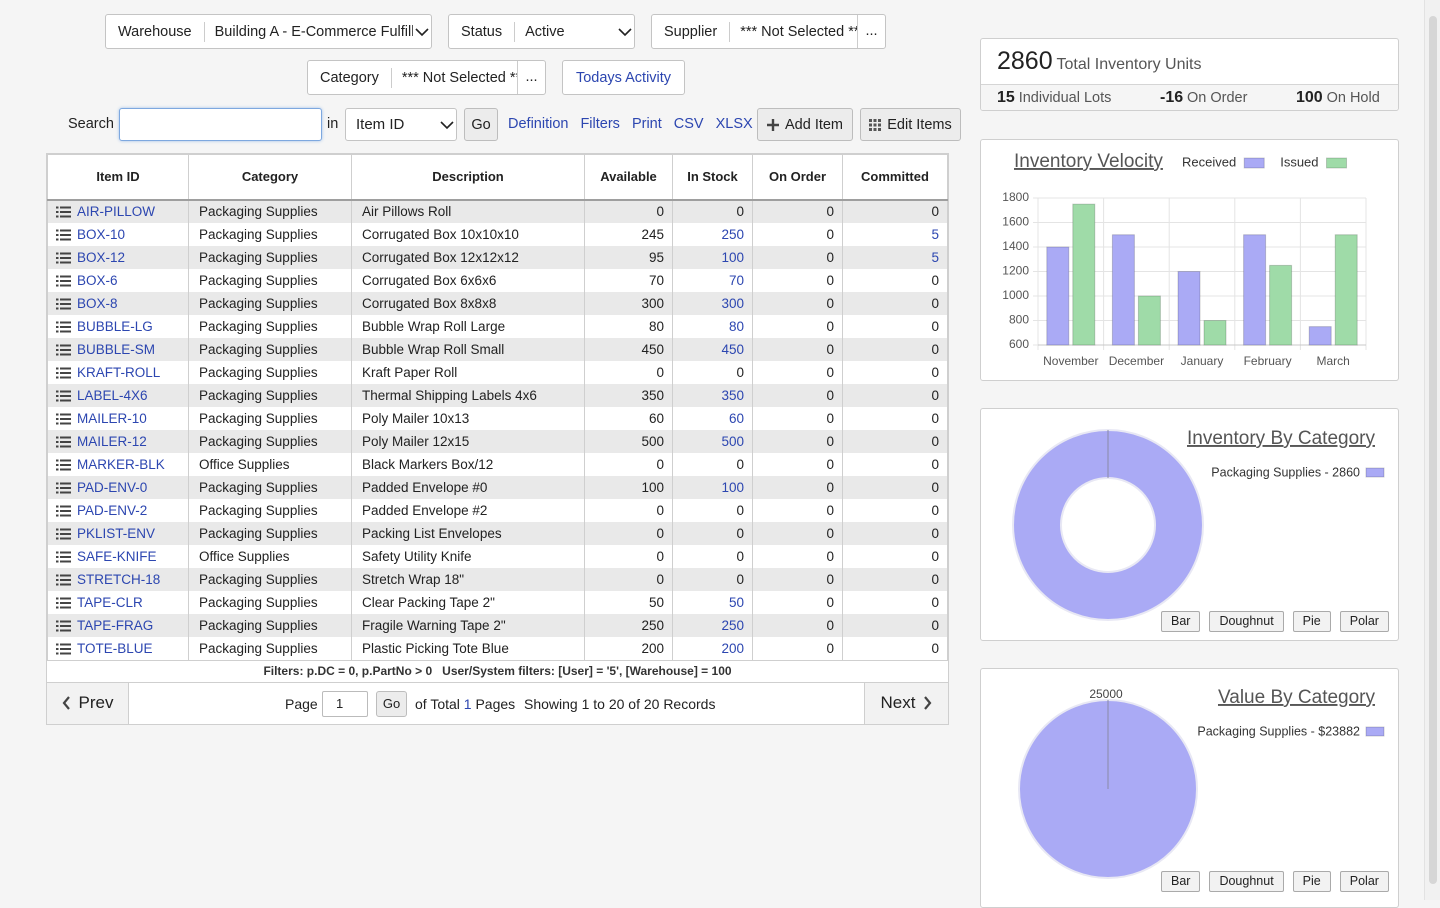 This screenshot has height=908, width=1440. I want to click on todays-activity-button: Todays Activity, so click(623, 77).